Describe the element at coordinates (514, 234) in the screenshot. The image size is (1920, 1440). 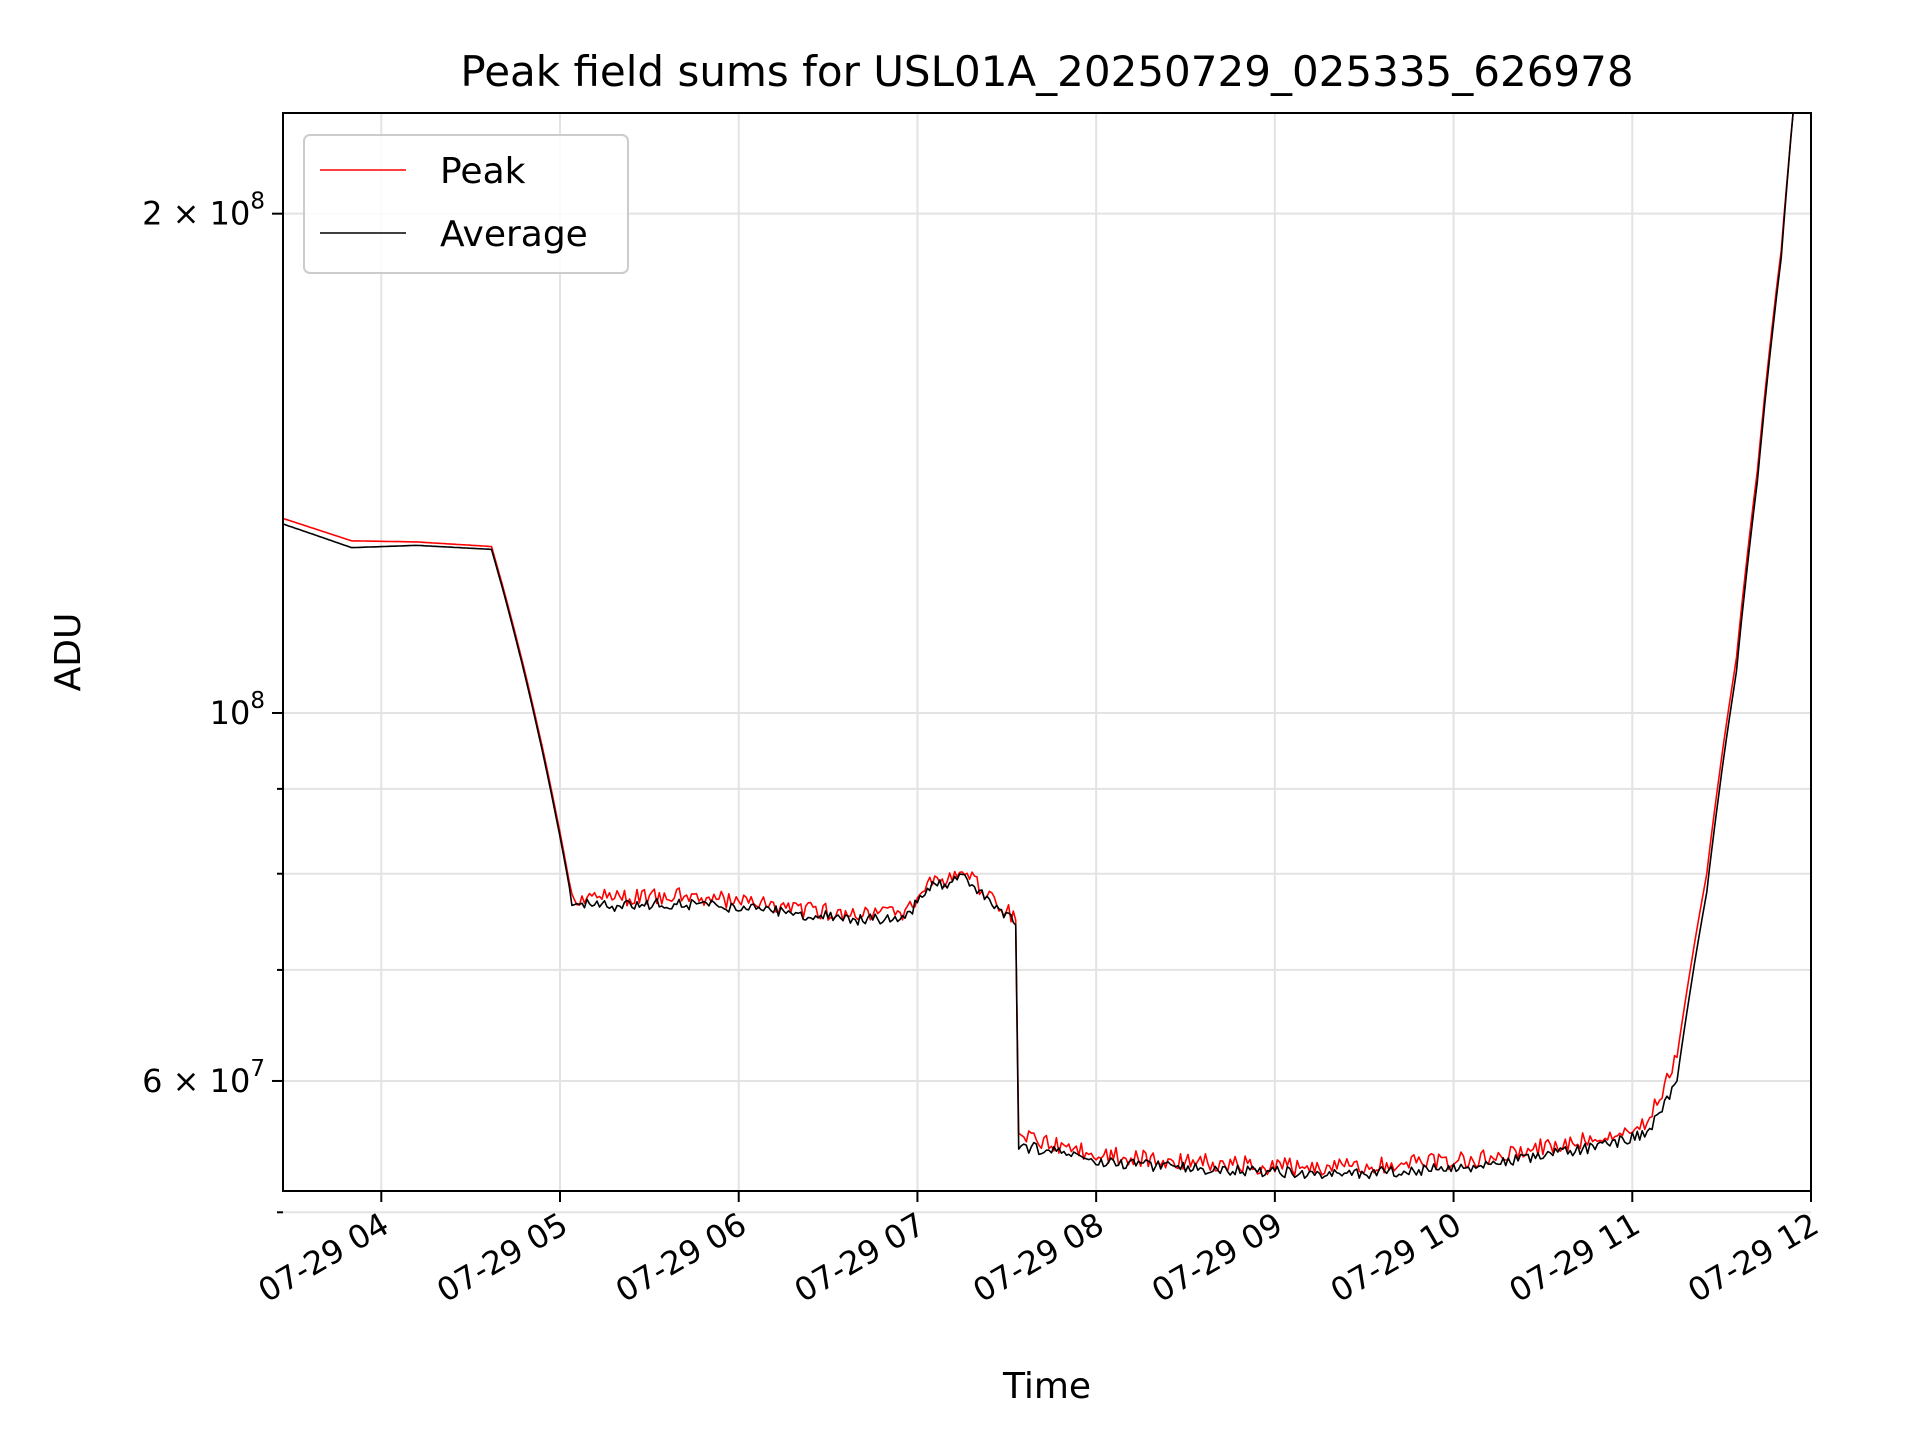
I see `legend-label-average: Average` at that location.